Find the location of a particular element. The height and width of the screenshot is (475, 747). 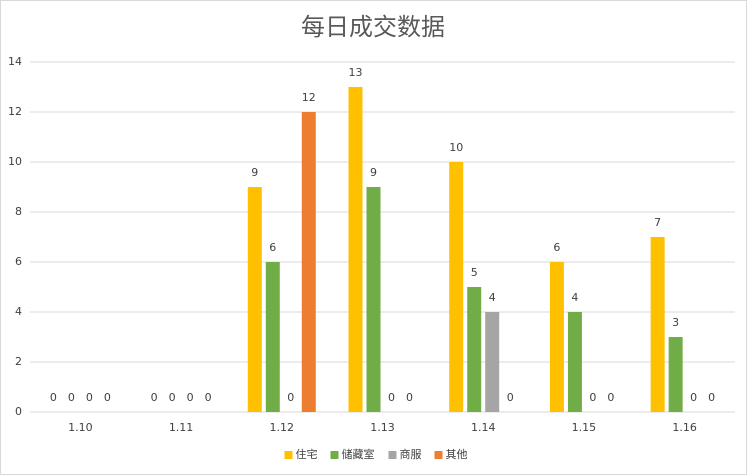

y-tick-label: 4 is located at coordinates (18, 311).